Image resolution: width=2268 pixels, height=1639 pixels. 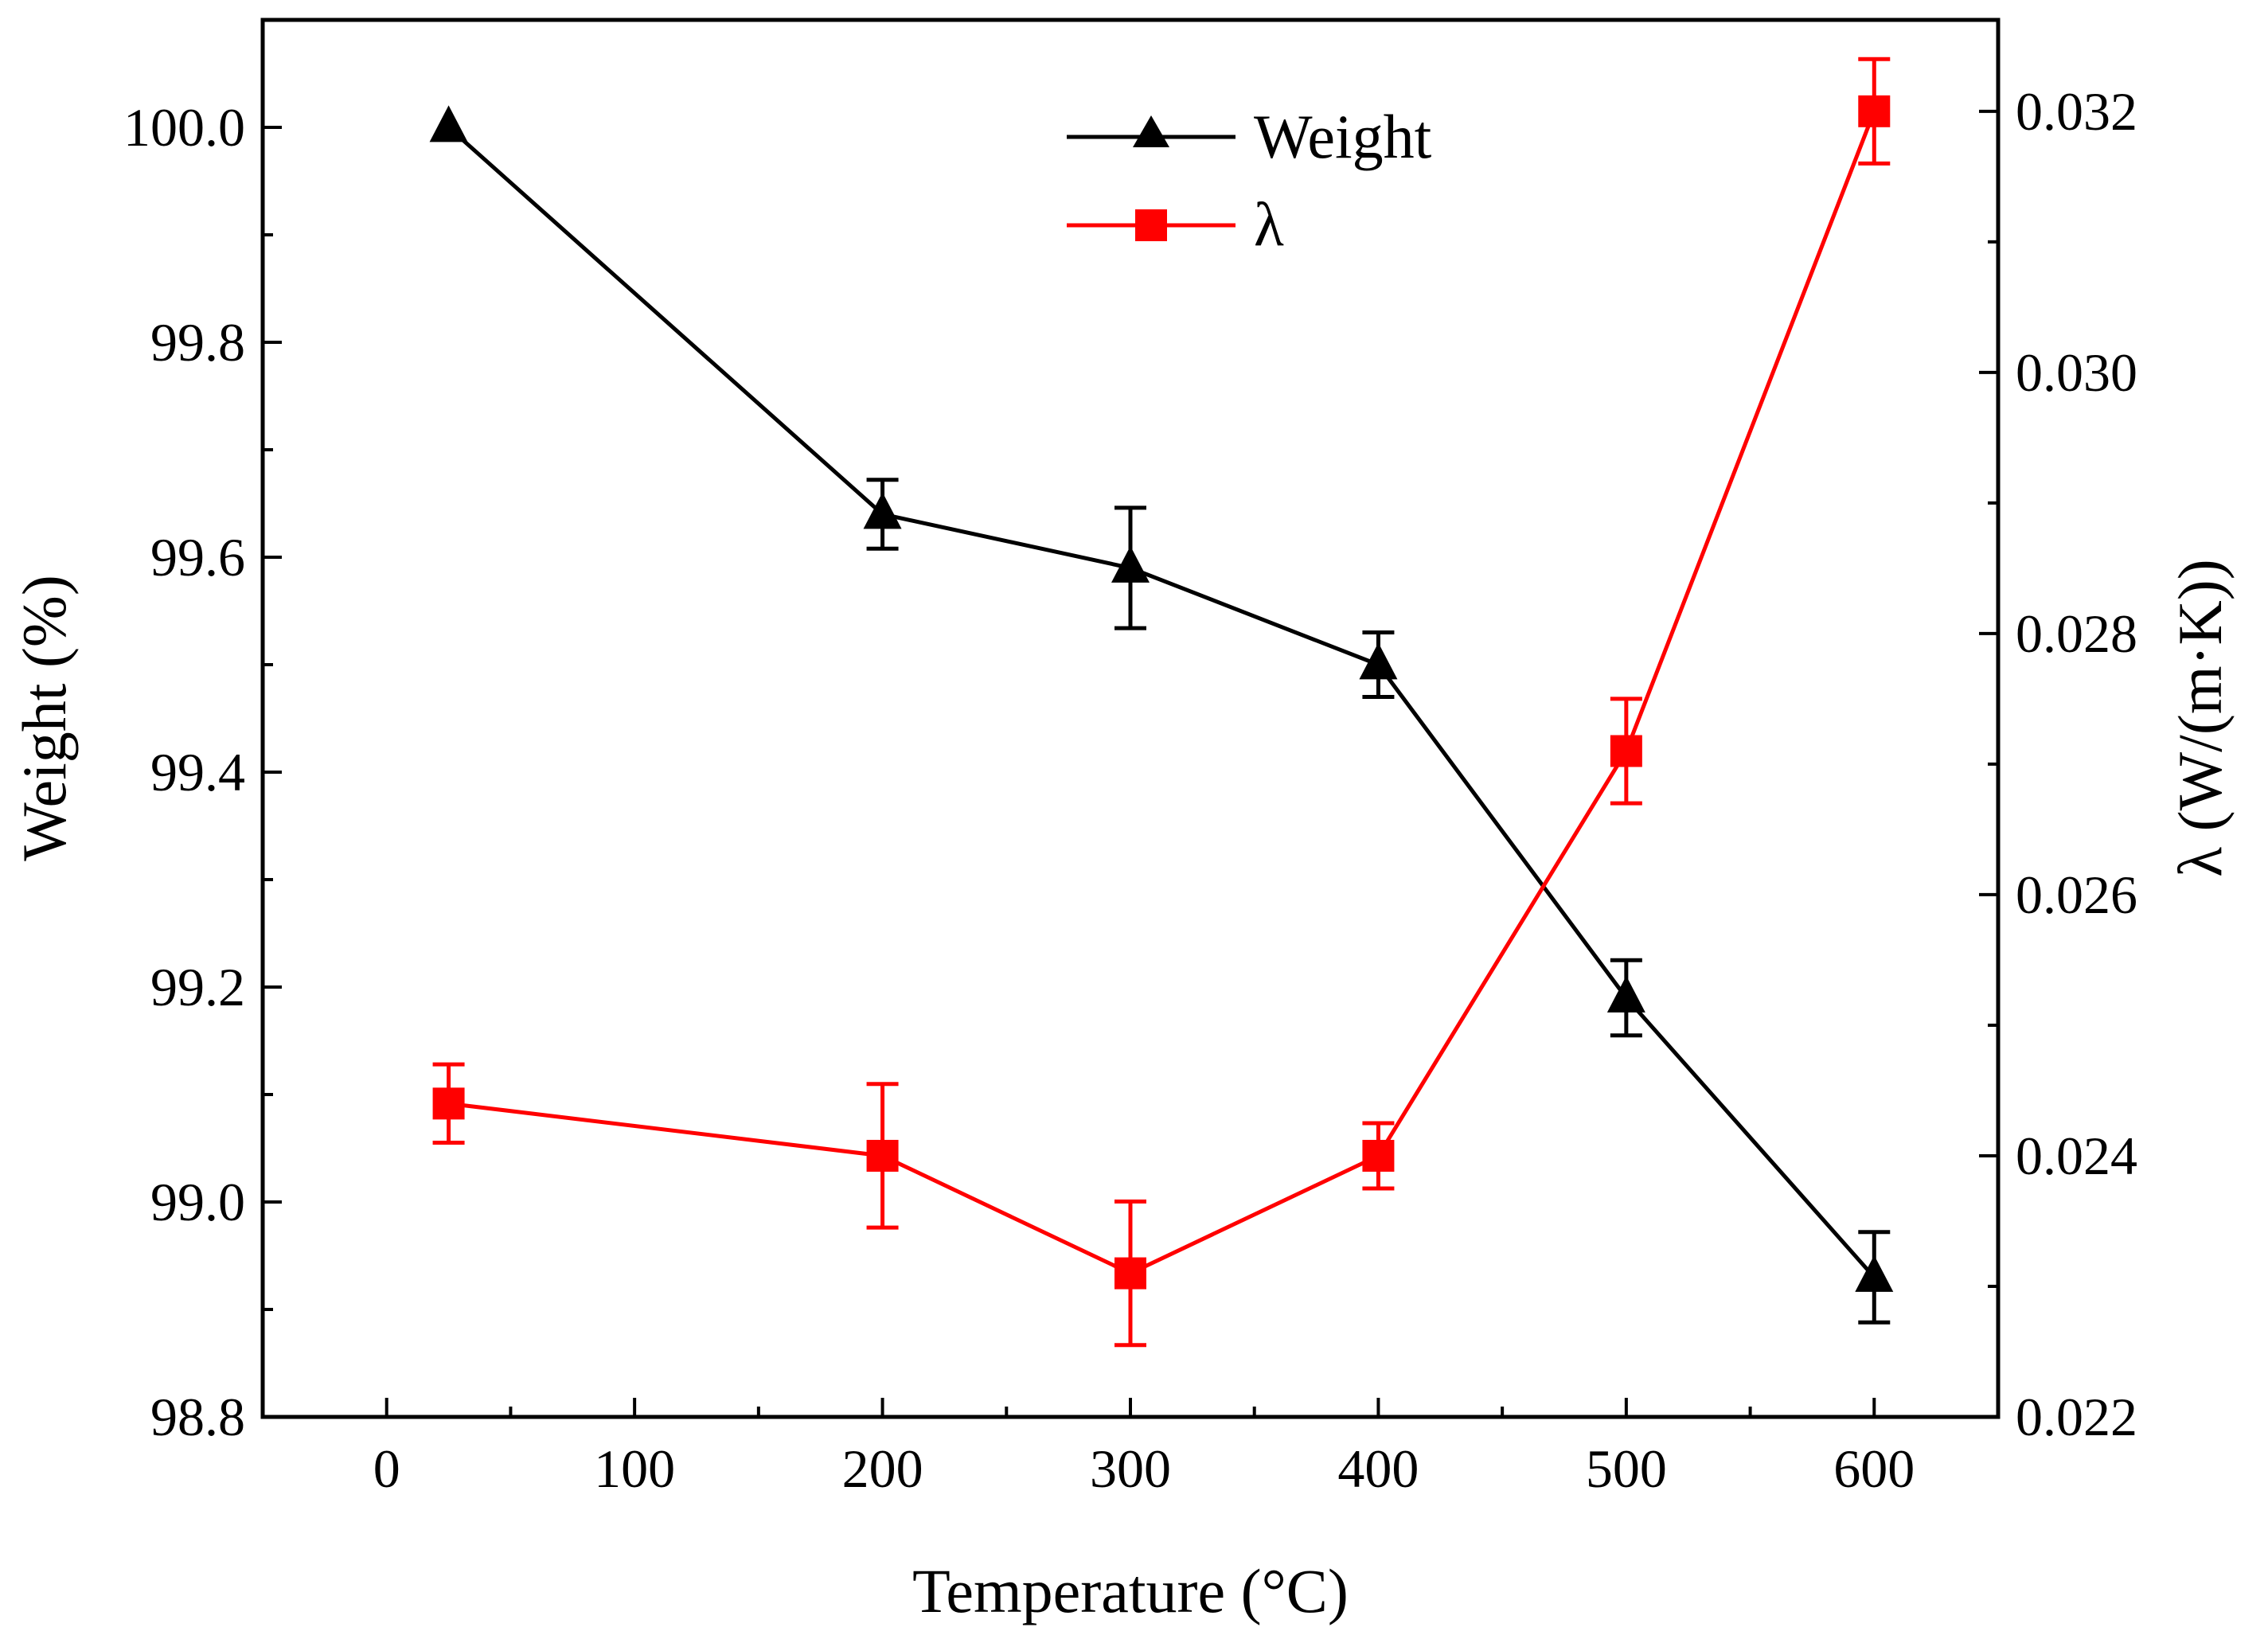 I want to click on legend-marker-lambda, so click(x=1151, y=225).